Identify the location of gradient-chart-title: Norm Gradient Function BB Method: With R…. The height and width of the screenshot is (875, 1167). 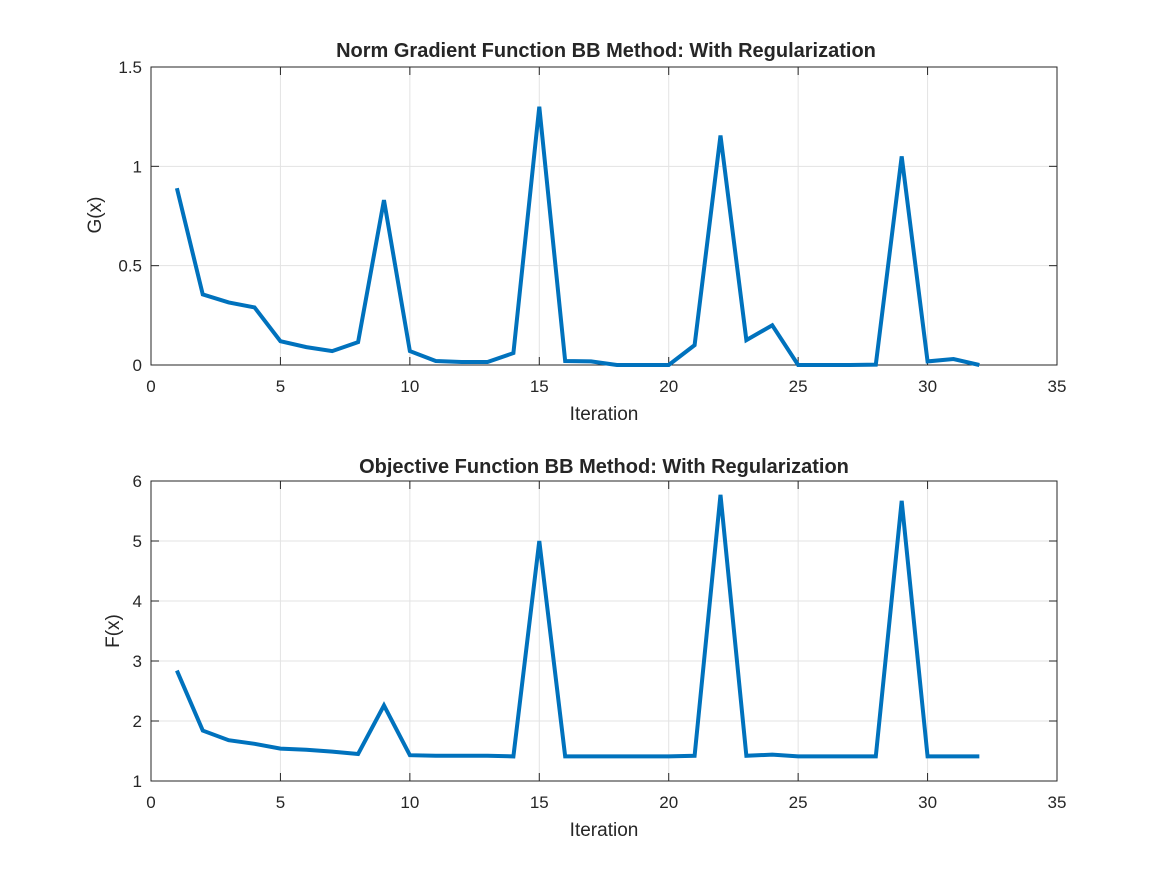
(606, 51).